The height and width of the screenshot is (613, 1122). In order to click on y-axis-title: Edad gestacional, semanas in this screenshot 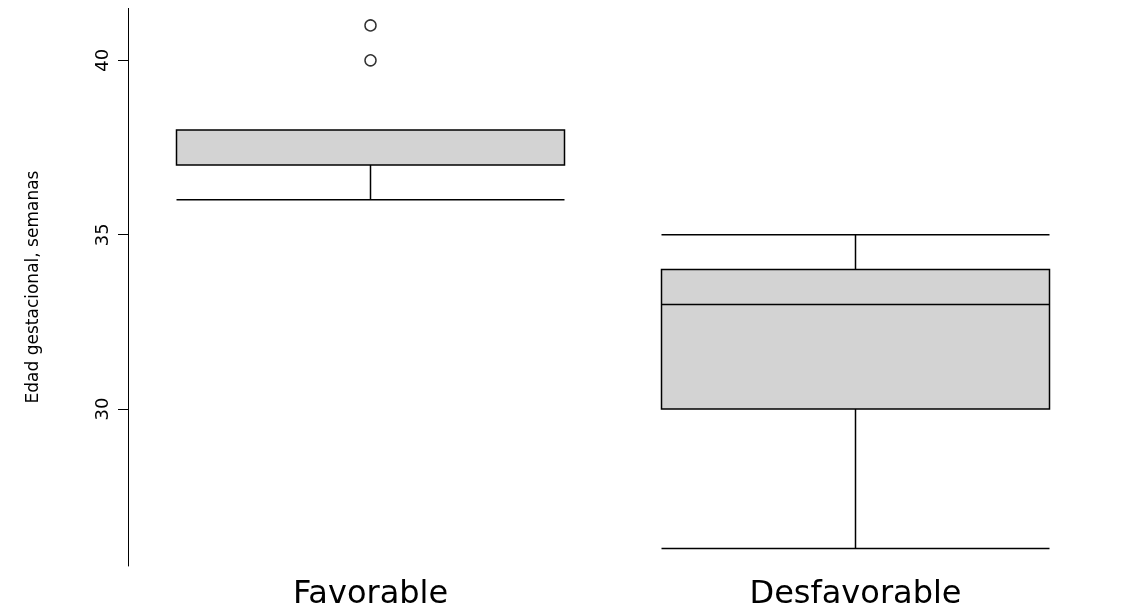, I will do `click(31, 287)`.